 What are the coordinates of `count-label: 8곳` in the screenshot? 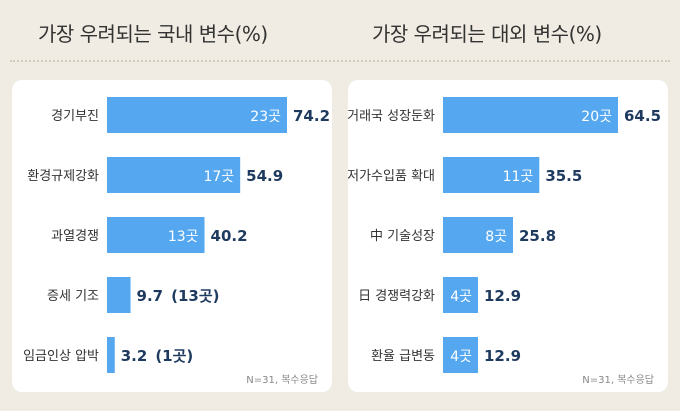 It's located at (496, 237).